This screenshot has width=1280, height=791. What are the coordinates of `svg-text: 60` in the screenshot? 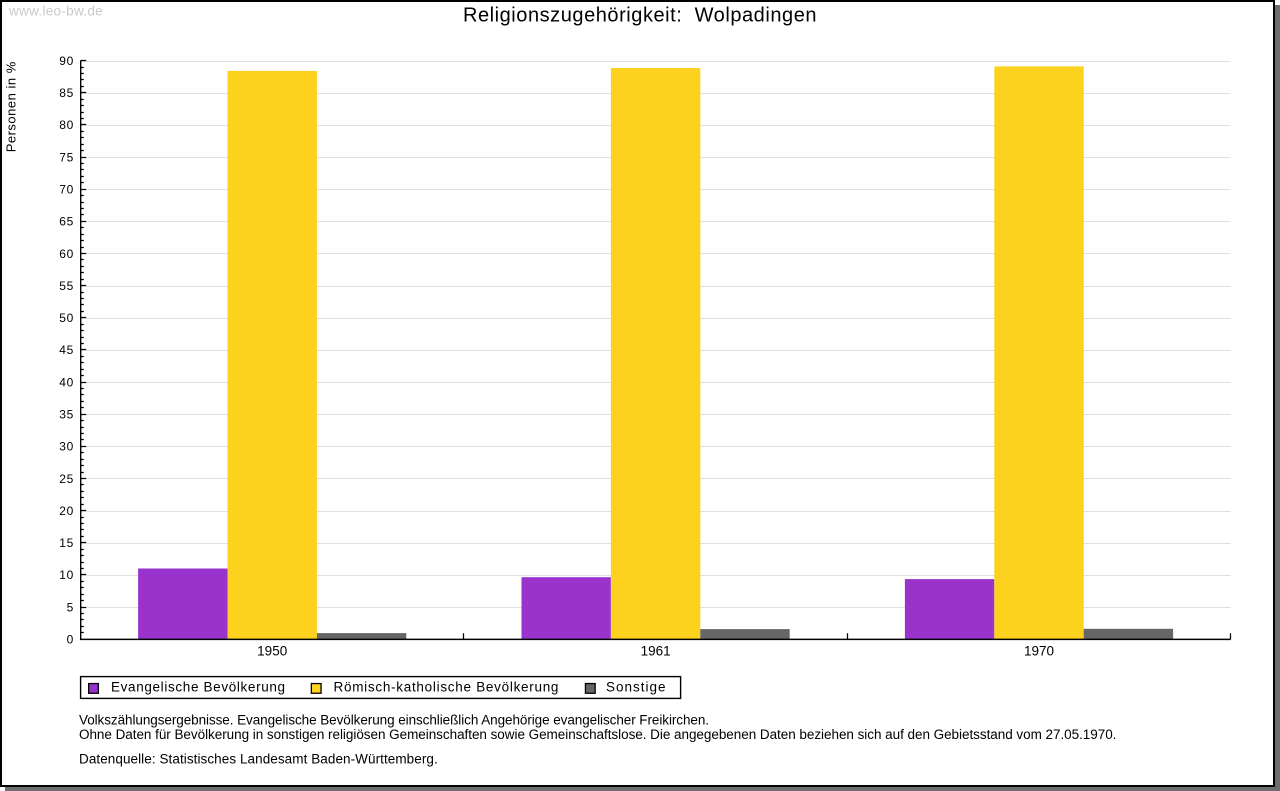 It's located at (66, 254).